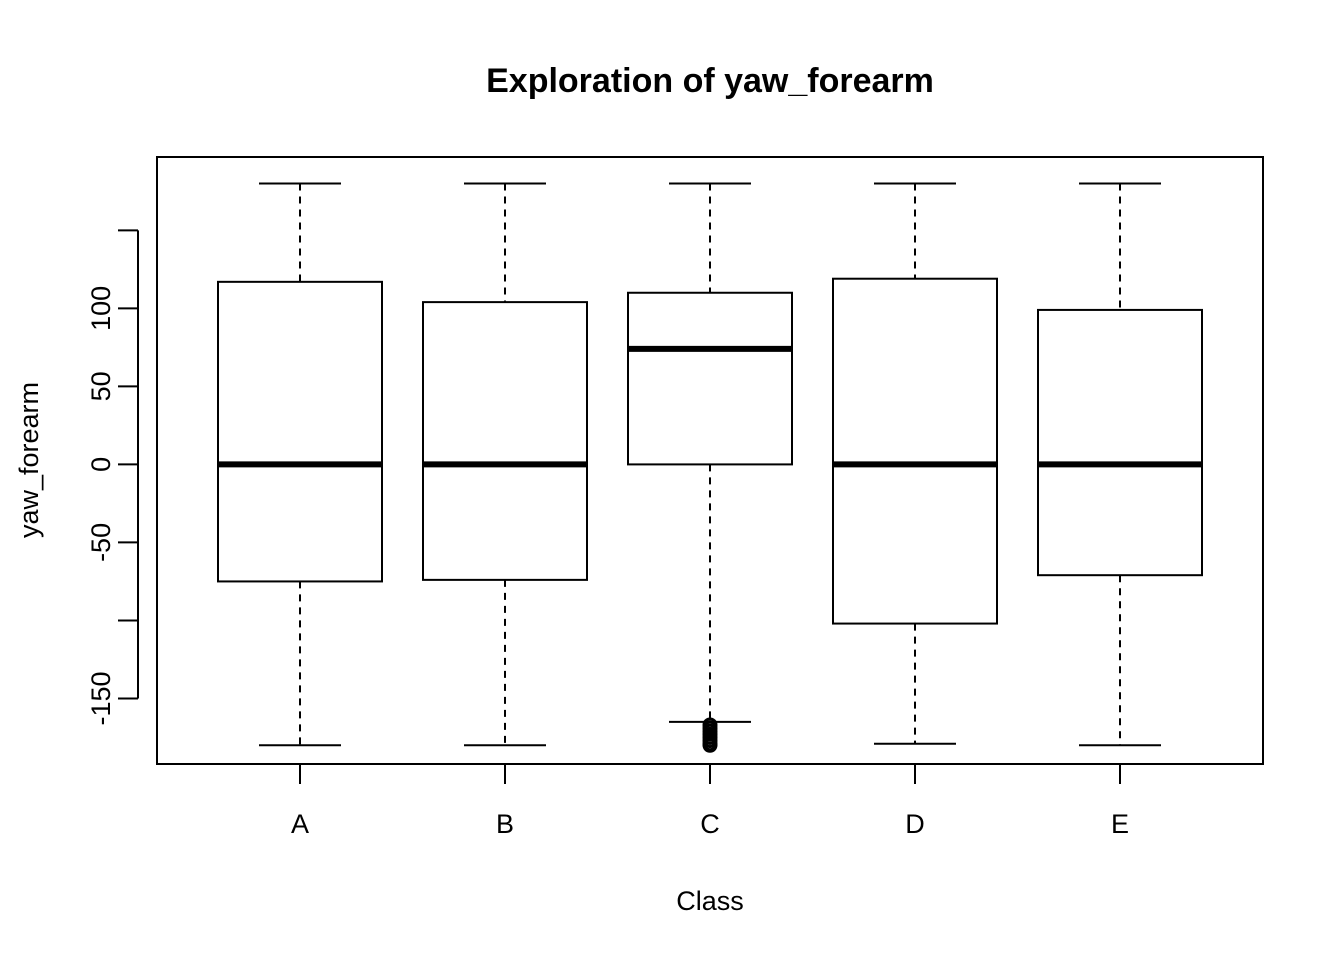 The image size is (1344, 960). What do you see at coordinates (710, 901) in the screenshot?
I see `x-axis-label: Class` at bounding box center [710, 901].